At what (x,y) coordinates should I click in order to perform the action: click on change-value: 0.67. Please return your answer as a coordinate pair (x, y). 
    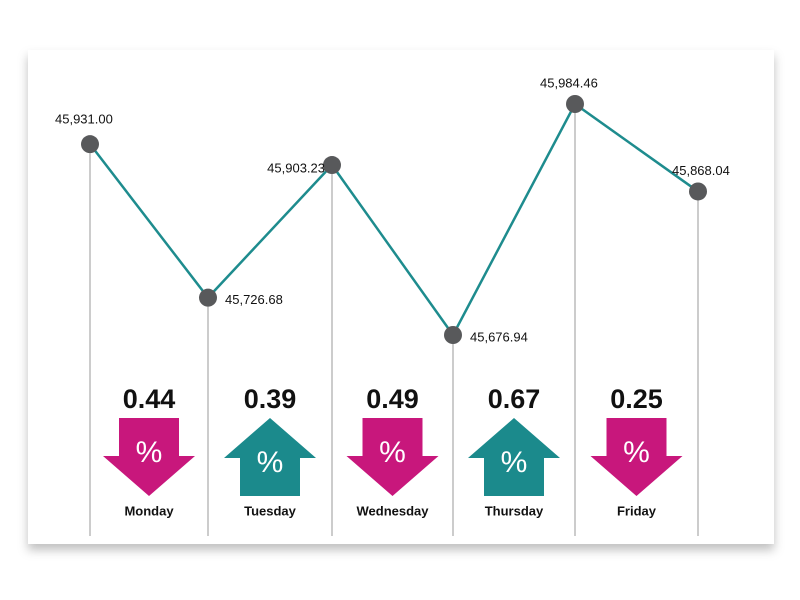
    Looking at the image, I should click on (514, 399).